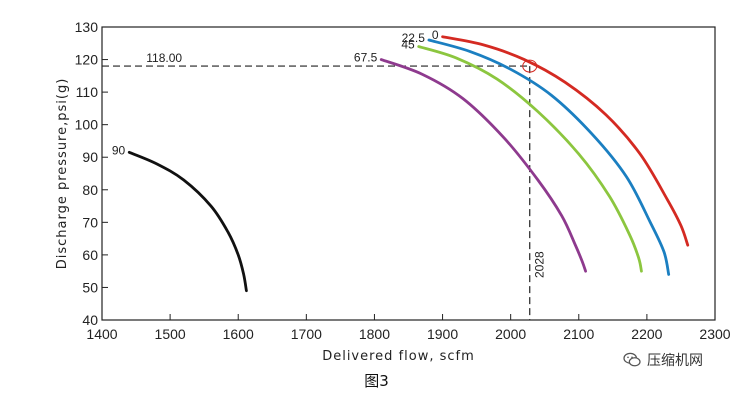 The width and height of the screenshot is (753, 403). Describe the element at coordinates (442, 334) in the screenshot. I see `x-tick-label: 1900` at that location.